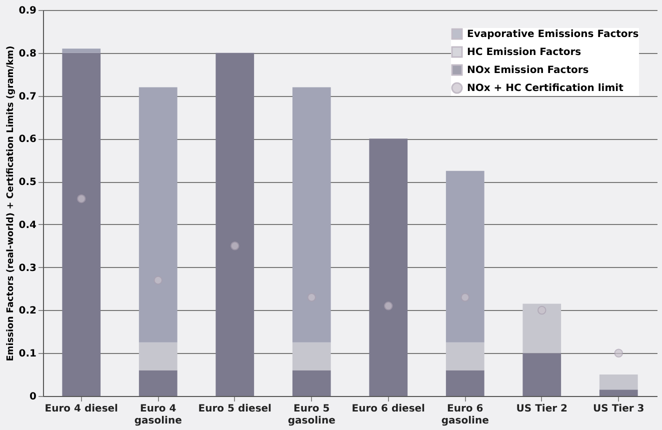 The image size is (662, 430). What do you see at coordinates (528, 70) in the screenshot?
I see `legend-label: NOx Emission Factors` at bounding box center [528, 70].